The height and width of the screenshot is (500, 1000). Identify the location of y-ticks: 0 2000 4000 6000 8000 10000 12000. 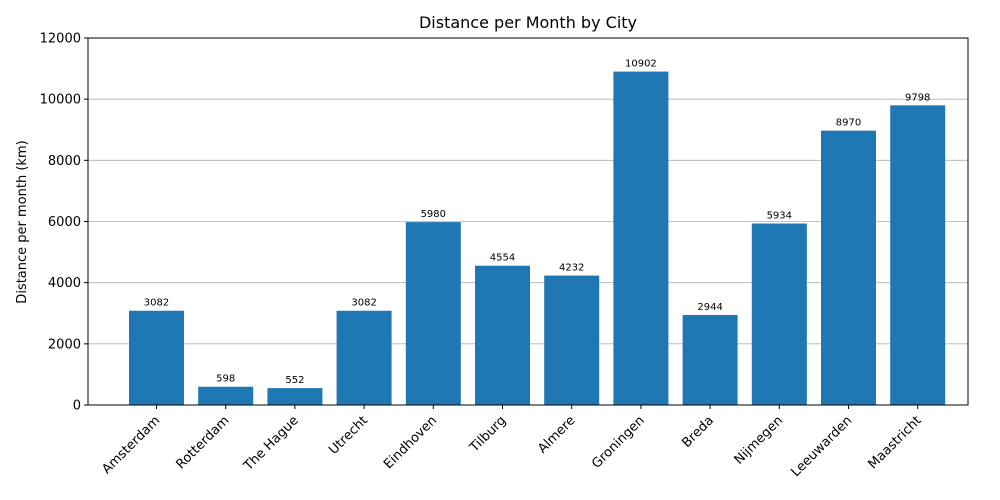
(64, 223).